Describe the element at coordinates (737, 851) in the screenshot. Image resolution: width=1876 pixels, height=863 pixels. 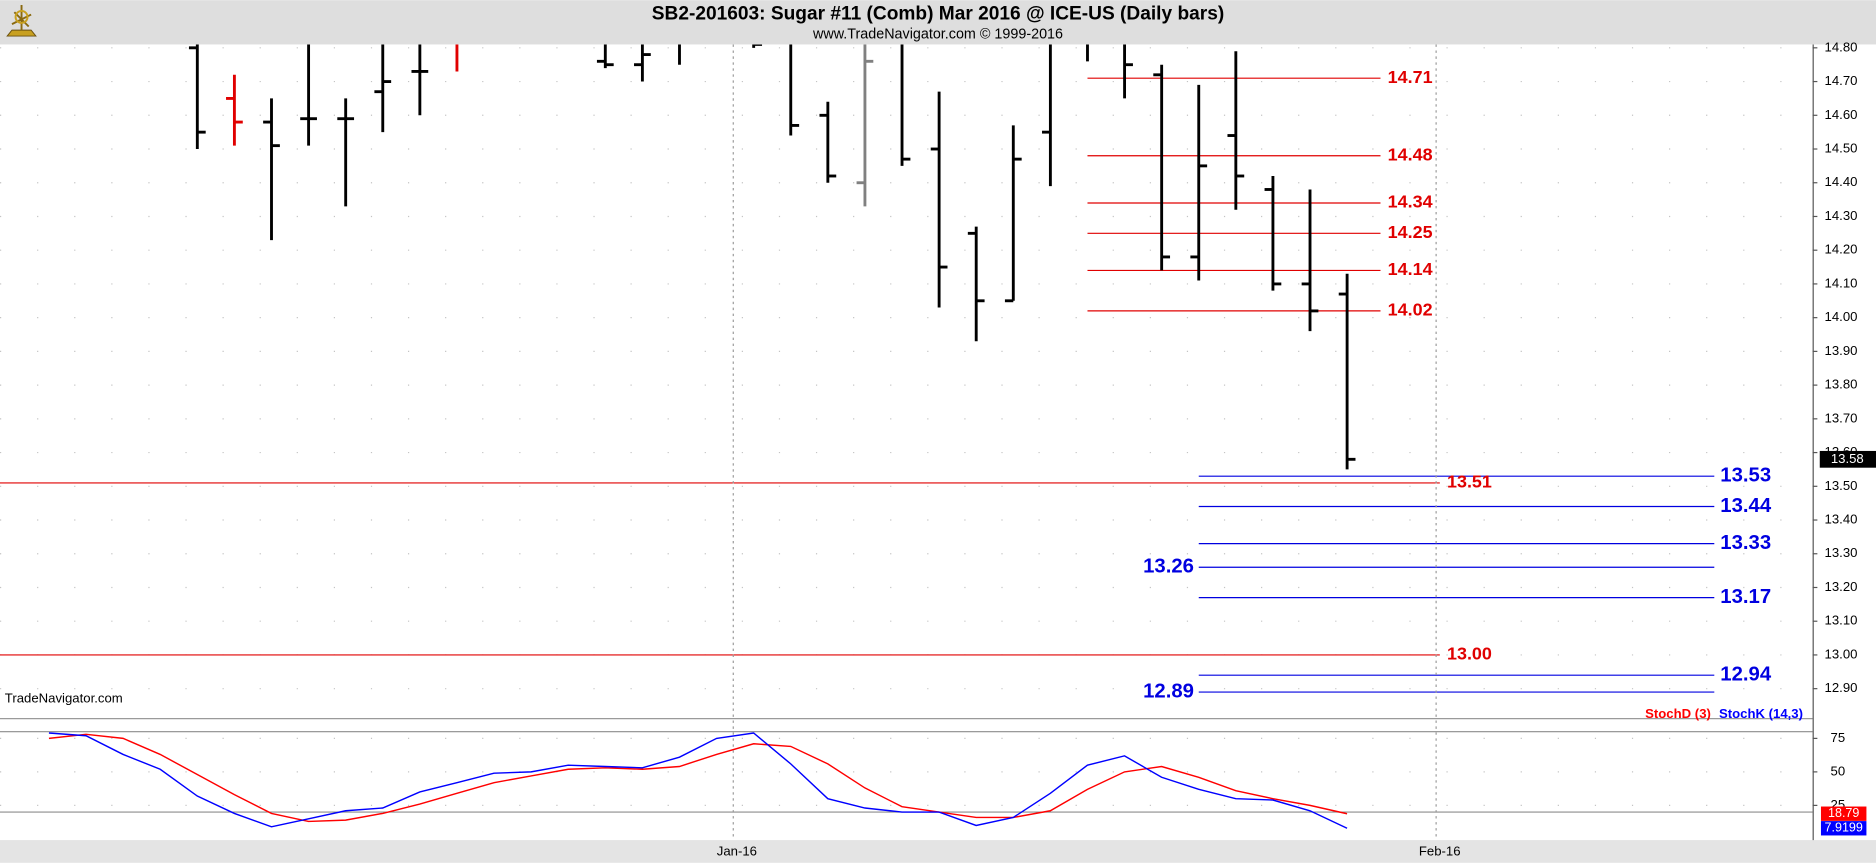
I see `x-tick-label: Jan-16` at that location.